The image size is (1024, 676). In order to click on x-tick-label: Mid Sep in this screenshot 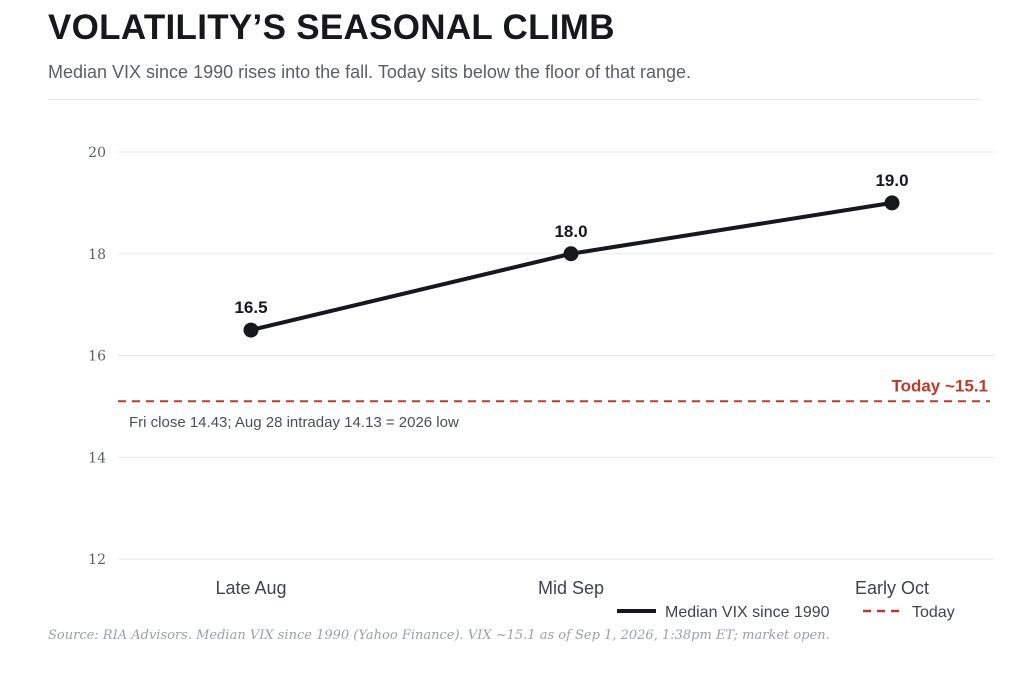, I will do `click(571, 588)`.